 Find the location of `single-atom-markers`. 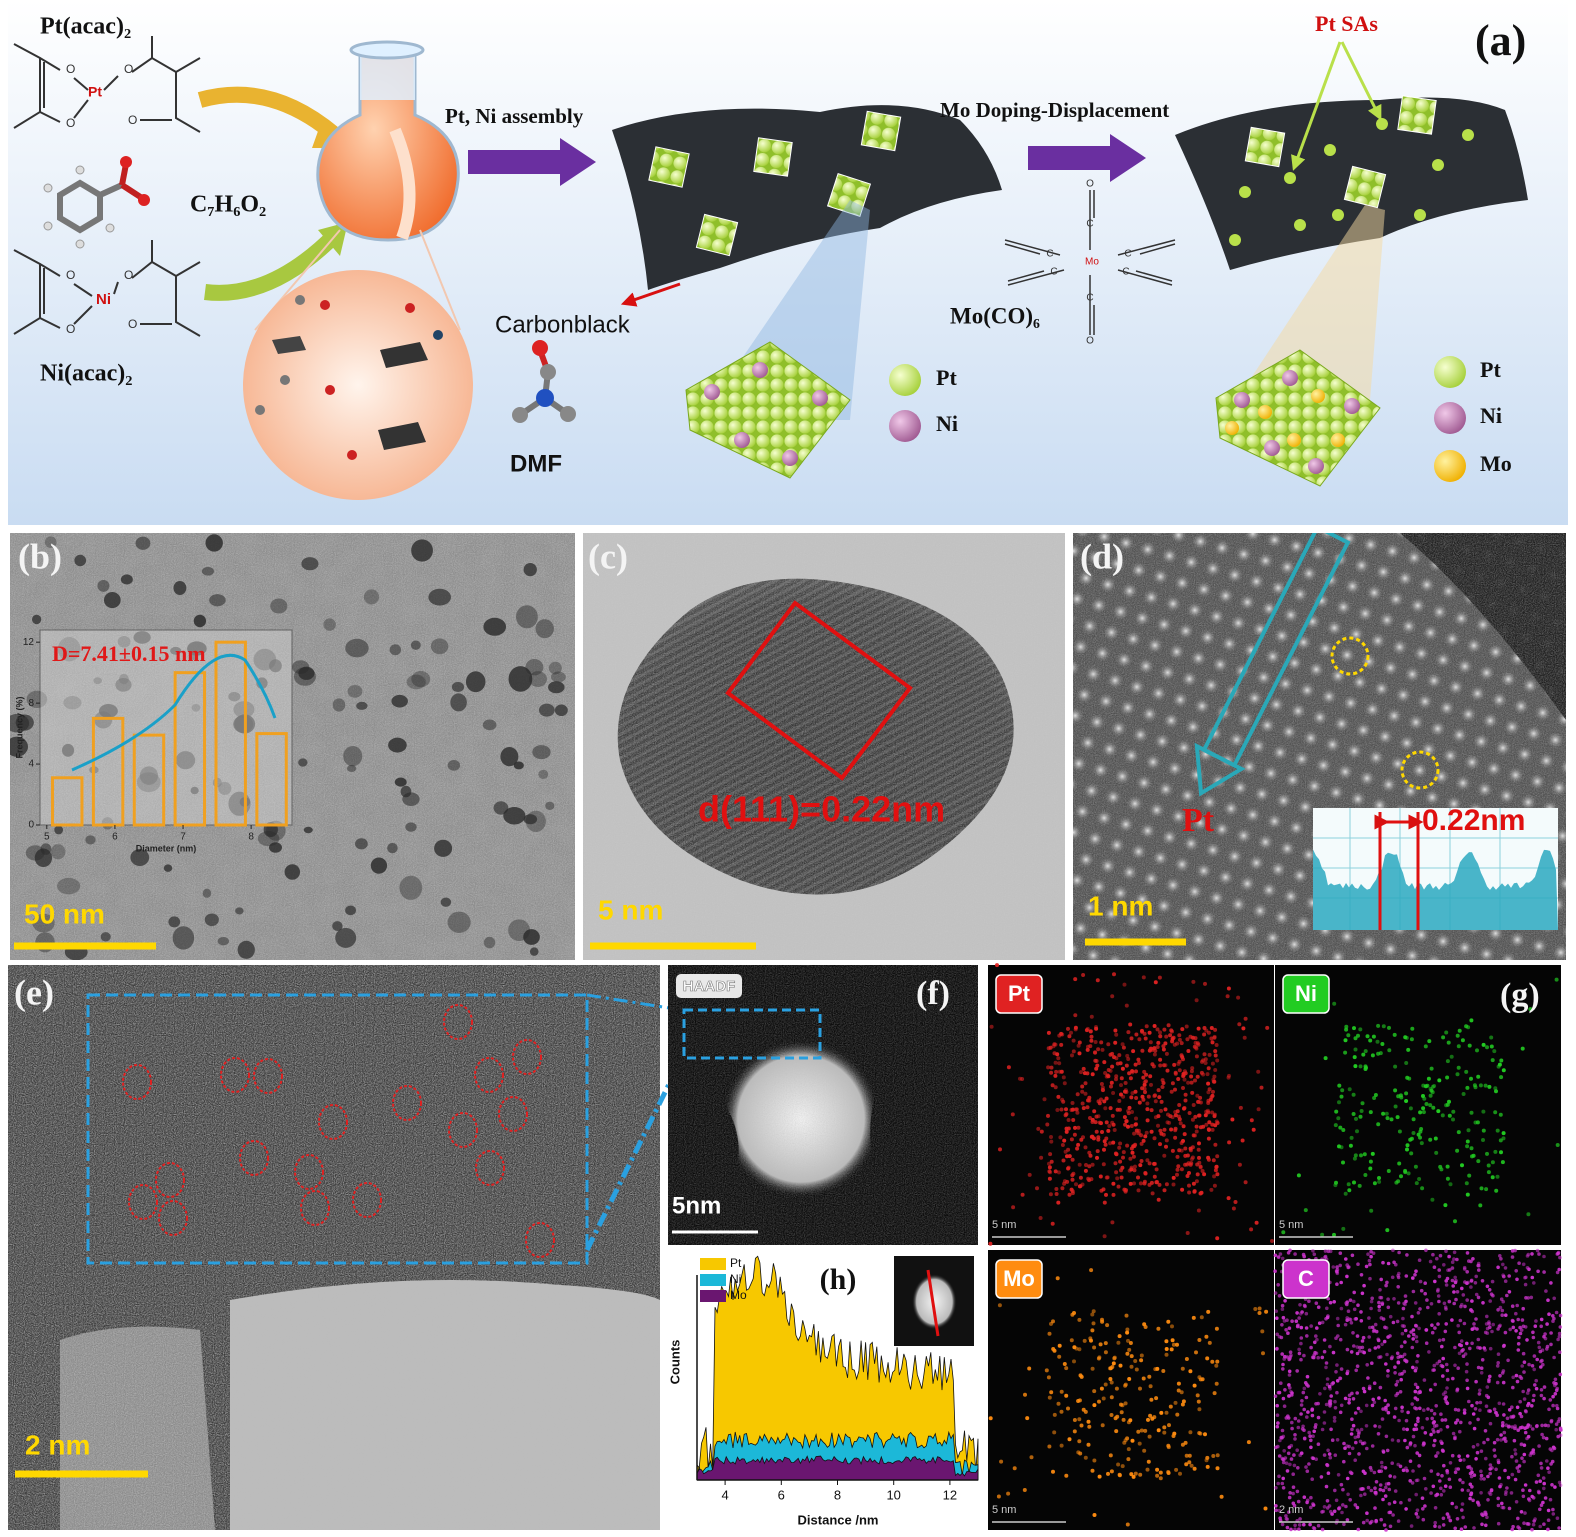

single-atom-markers is located at coordinates (338, 1131).